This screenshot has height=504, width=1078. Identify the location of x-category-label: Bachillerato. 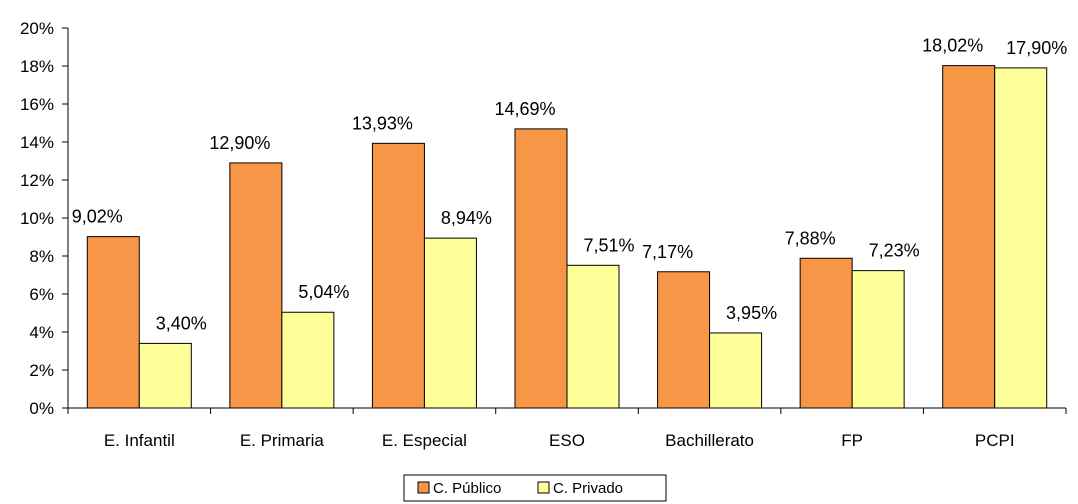
(709, 440).